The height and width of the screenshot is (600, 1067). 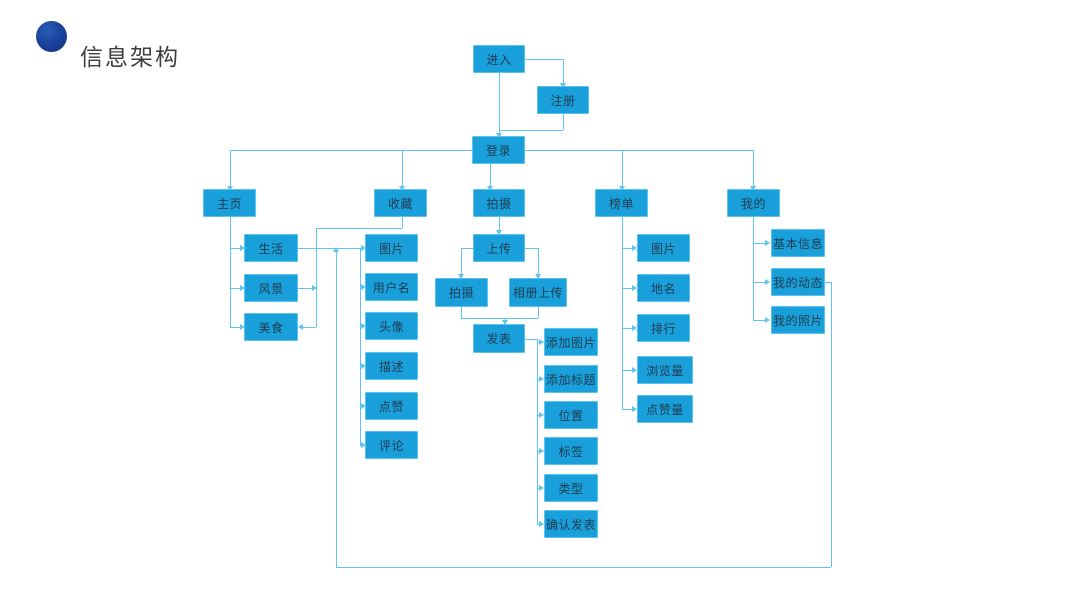 What do you see at coordinates (663, 288) in the screenshot?
I see `node-rank-place: 地名` at bounding box center [663, 288].